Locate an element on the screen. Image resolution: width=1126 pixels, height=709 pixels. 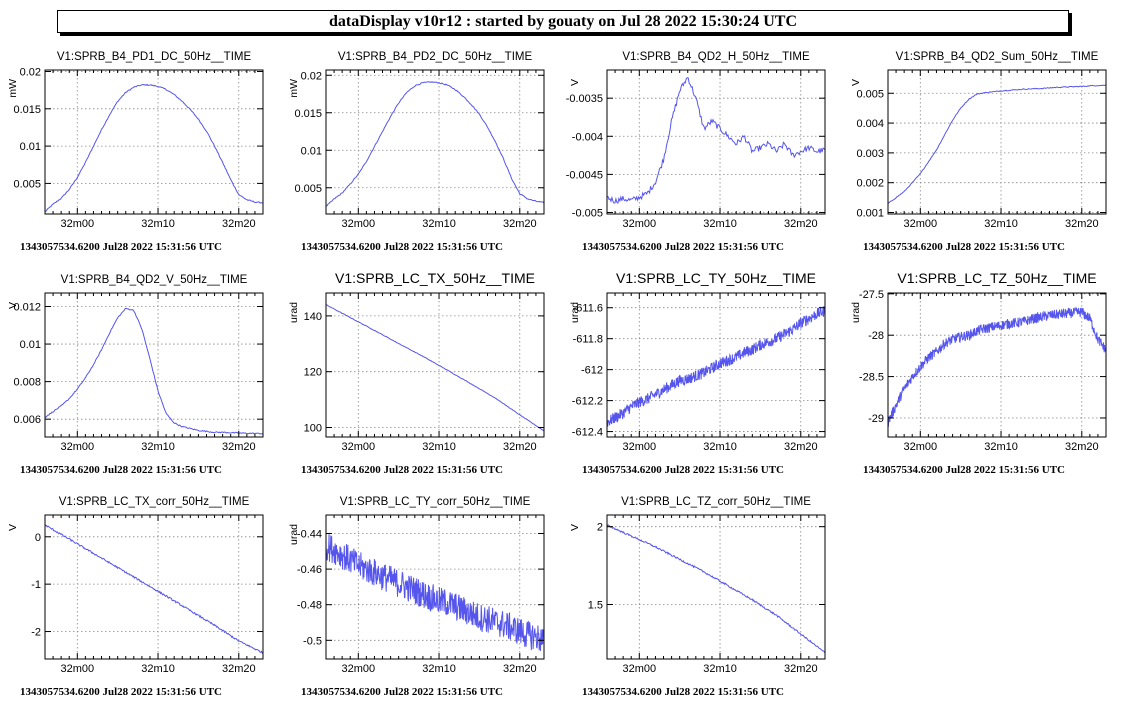
y-tick-label: 120 is located at coordinates (313, 373).